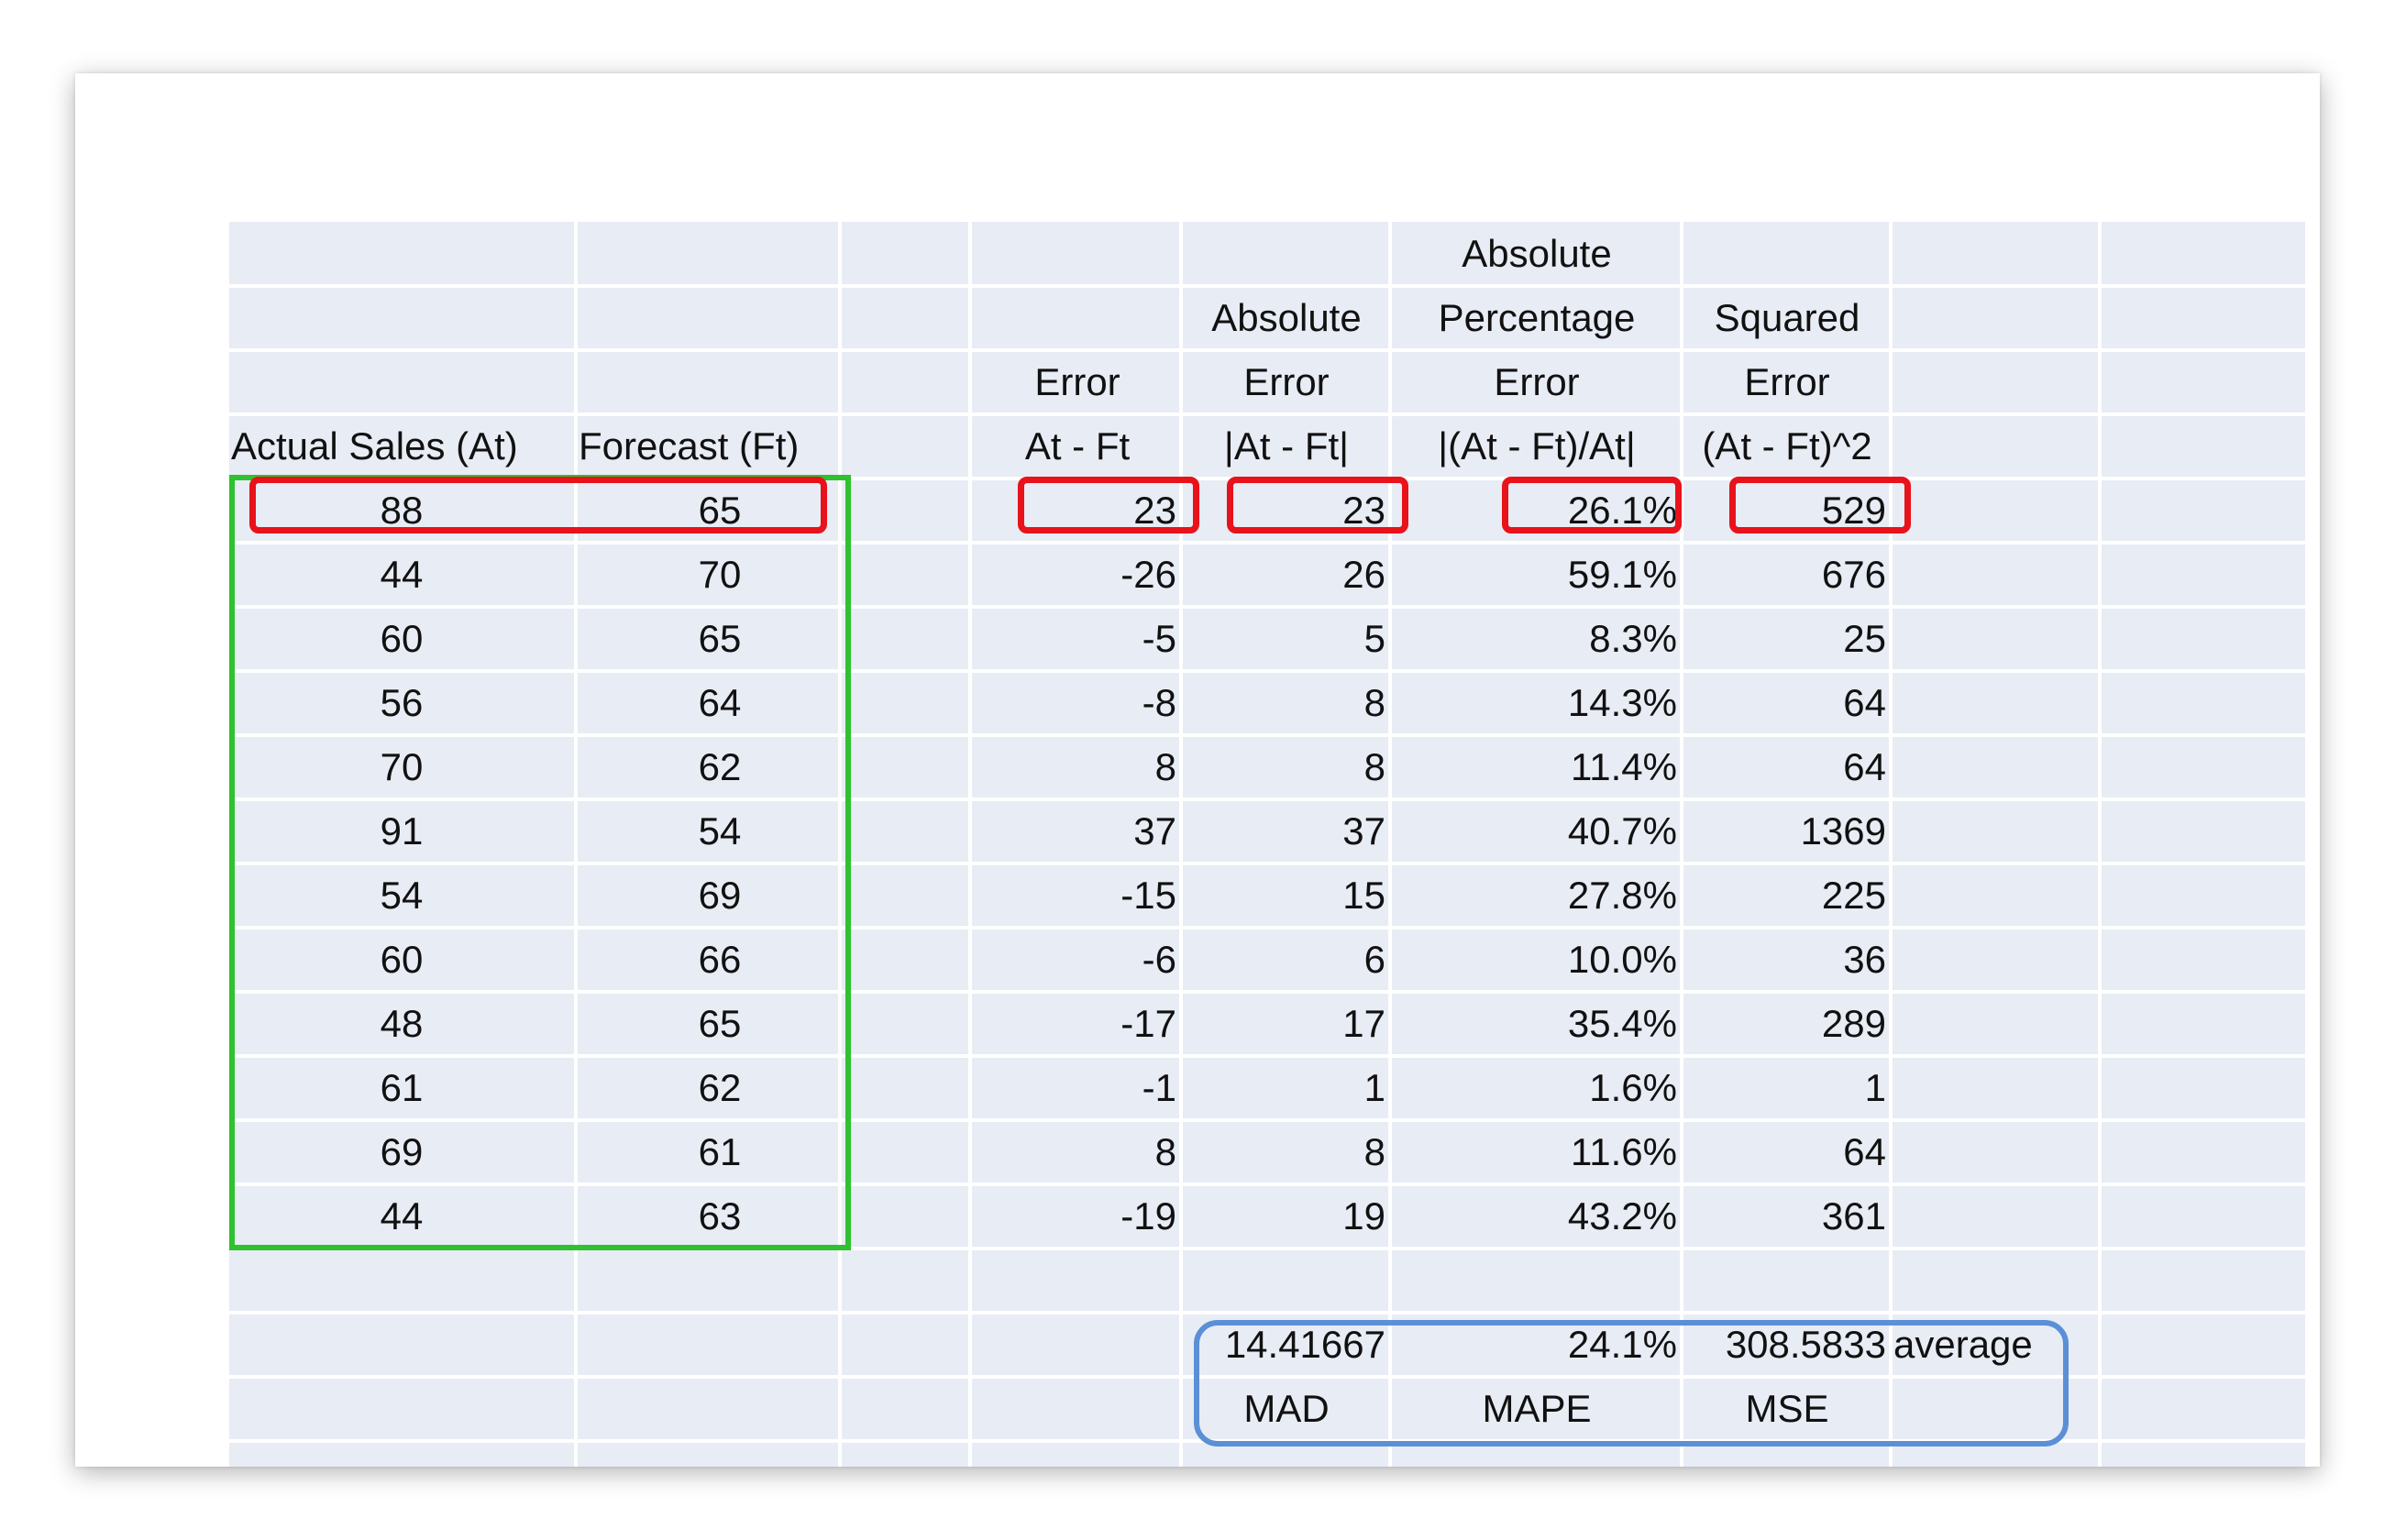 This screenshot has height=1540, width=2384. I want to click on cell-error: -15, so click(1148, 895).